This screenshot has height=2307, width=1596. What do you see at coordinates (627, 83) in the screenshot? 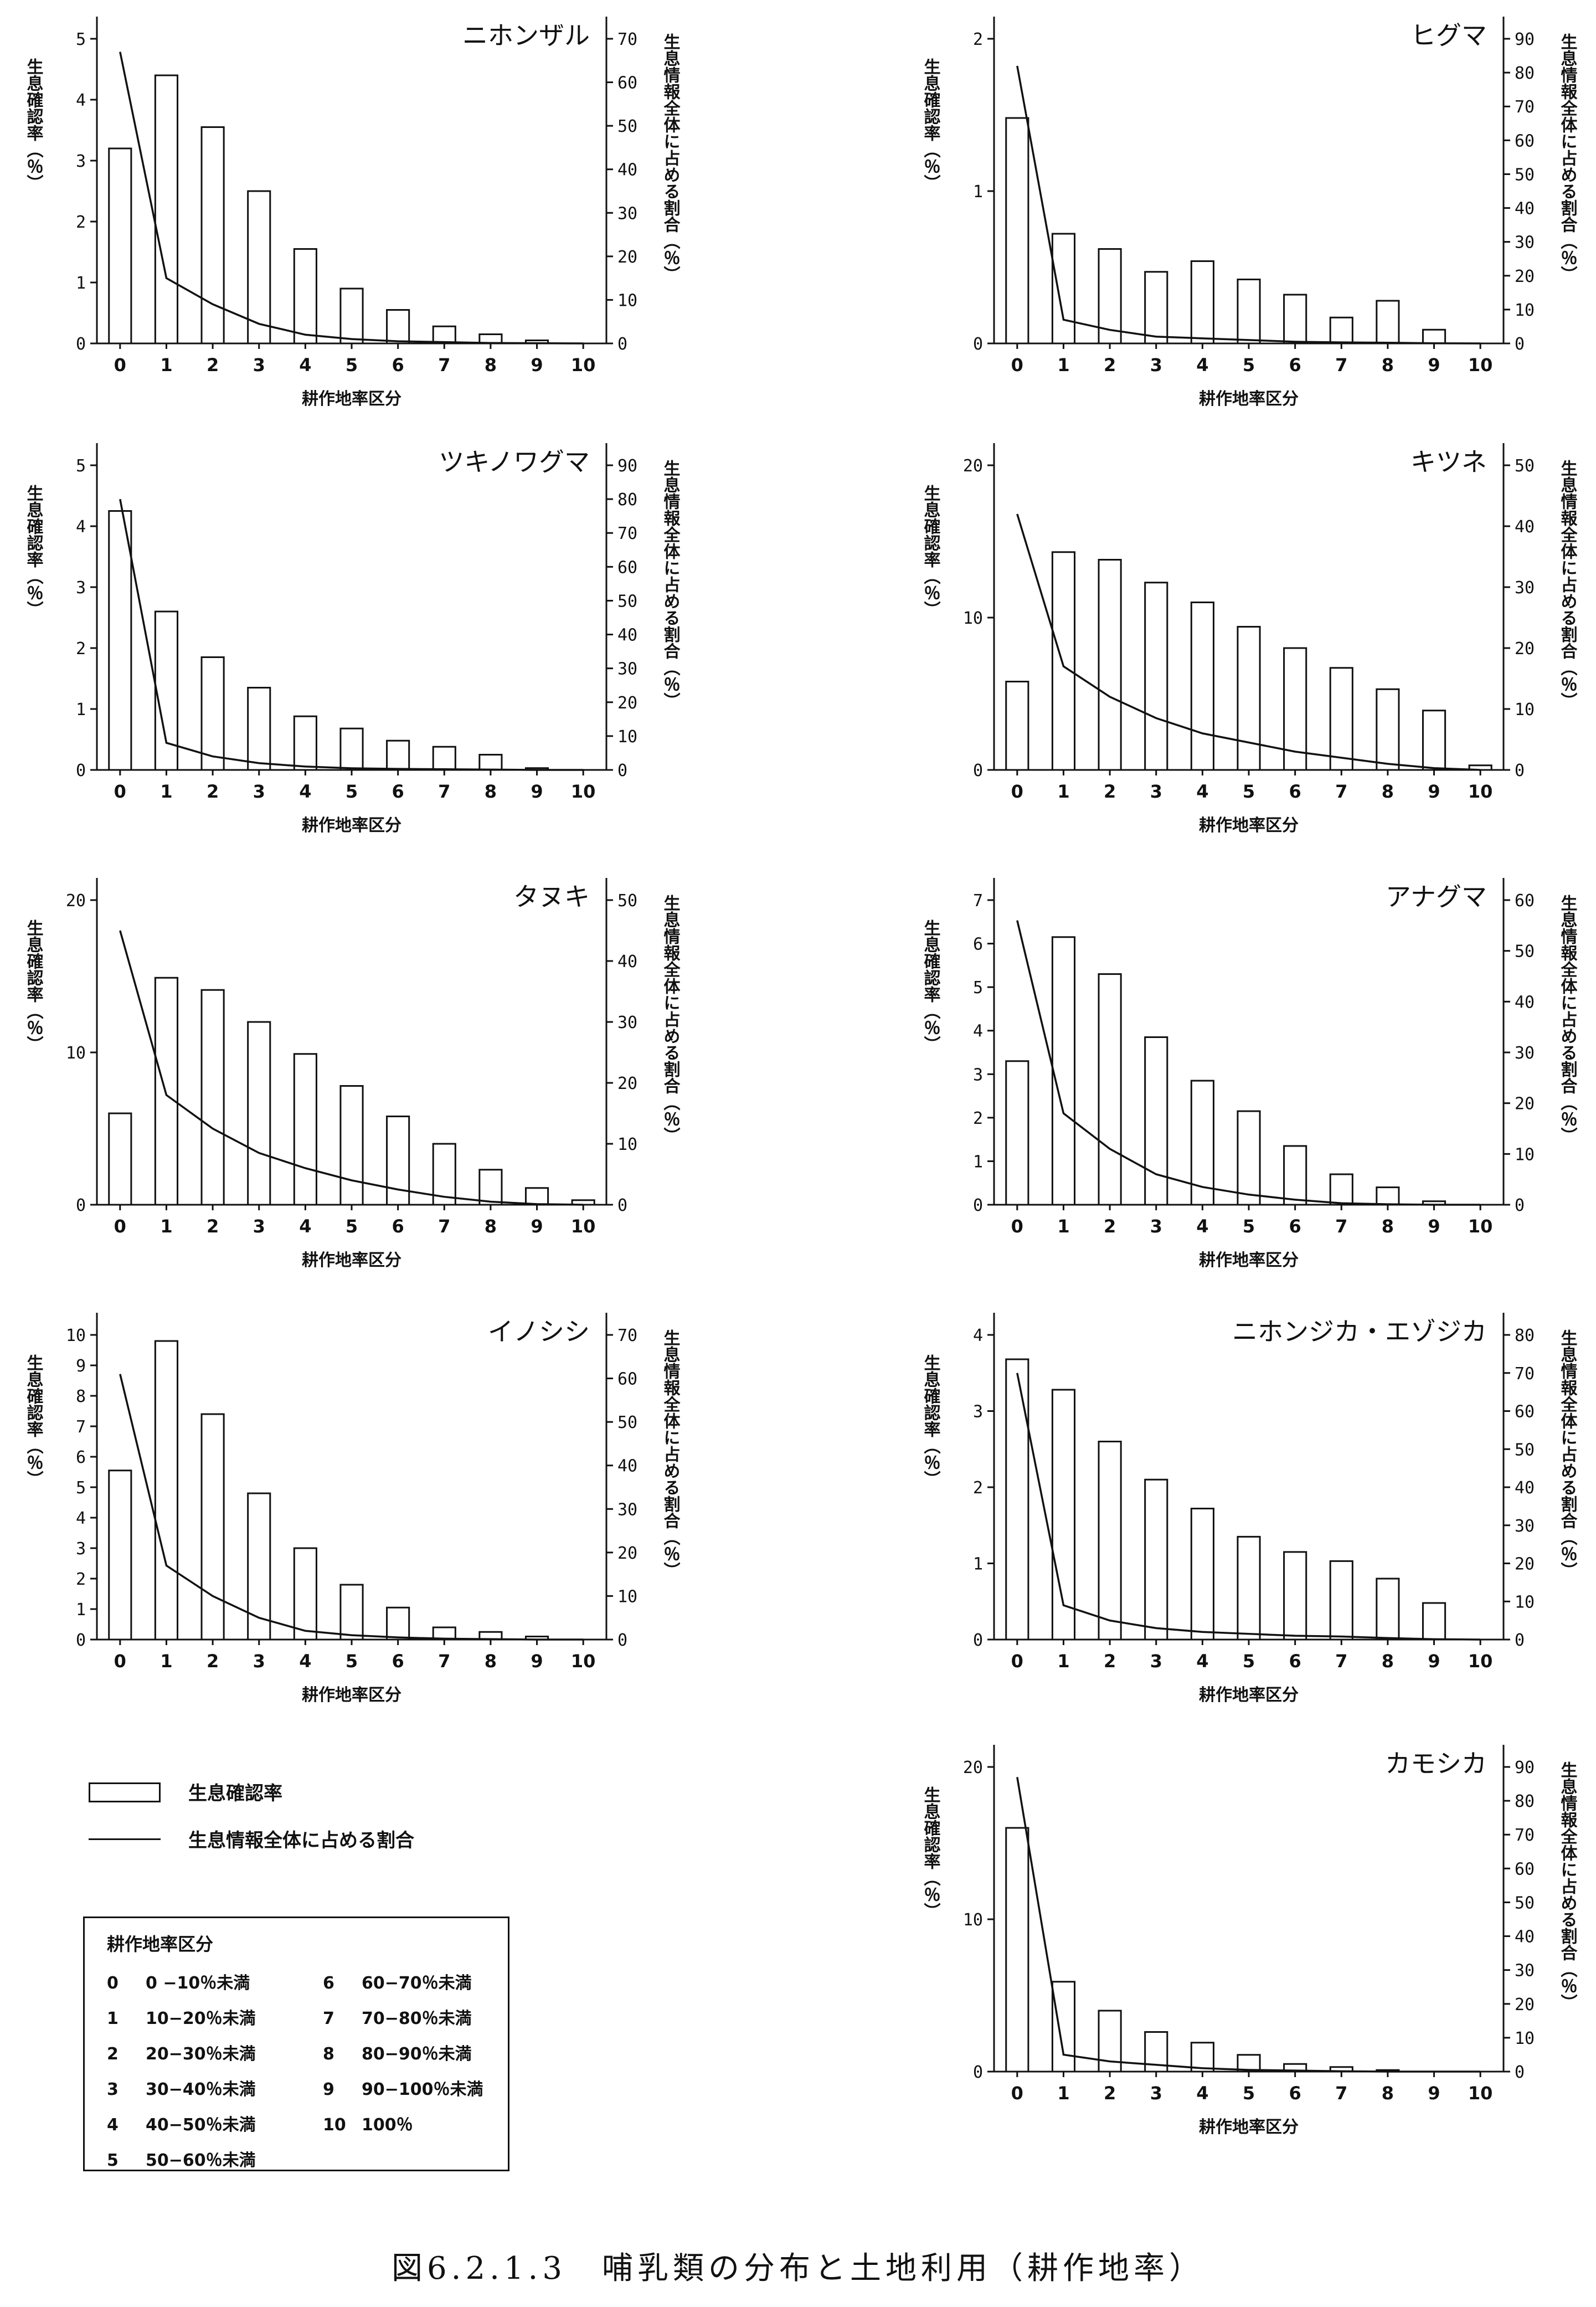
I see `y2-tick-label: 60` at bounding box center [627, 83].